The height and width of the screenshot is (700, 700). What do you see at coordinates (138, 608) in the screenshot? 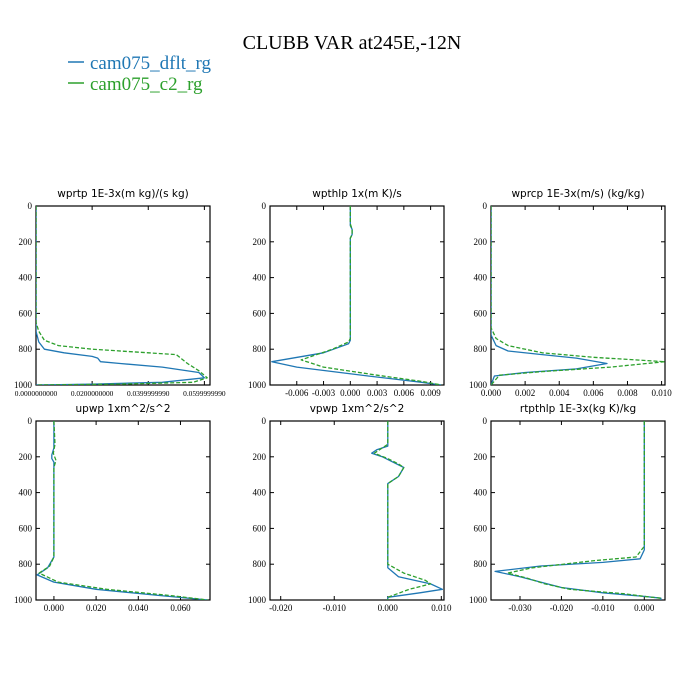
I see `x-tick-label: 0.040` at bounding box center [138, 608].